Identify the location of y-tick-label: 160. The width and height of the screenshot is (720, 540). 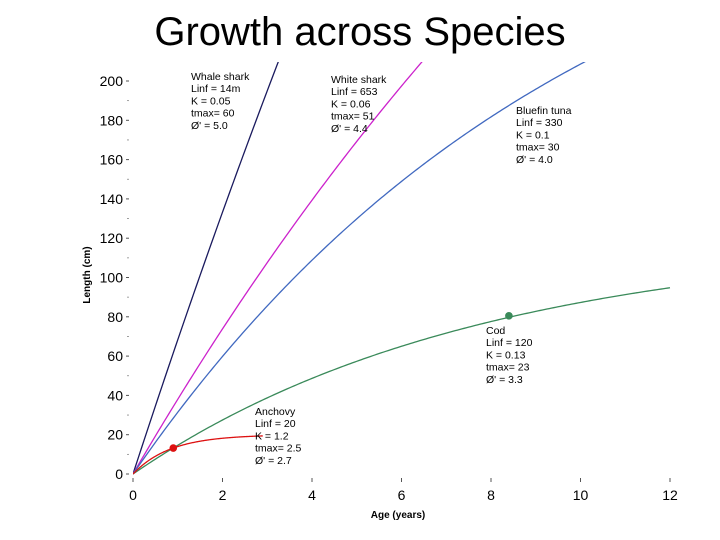
(112, 160).